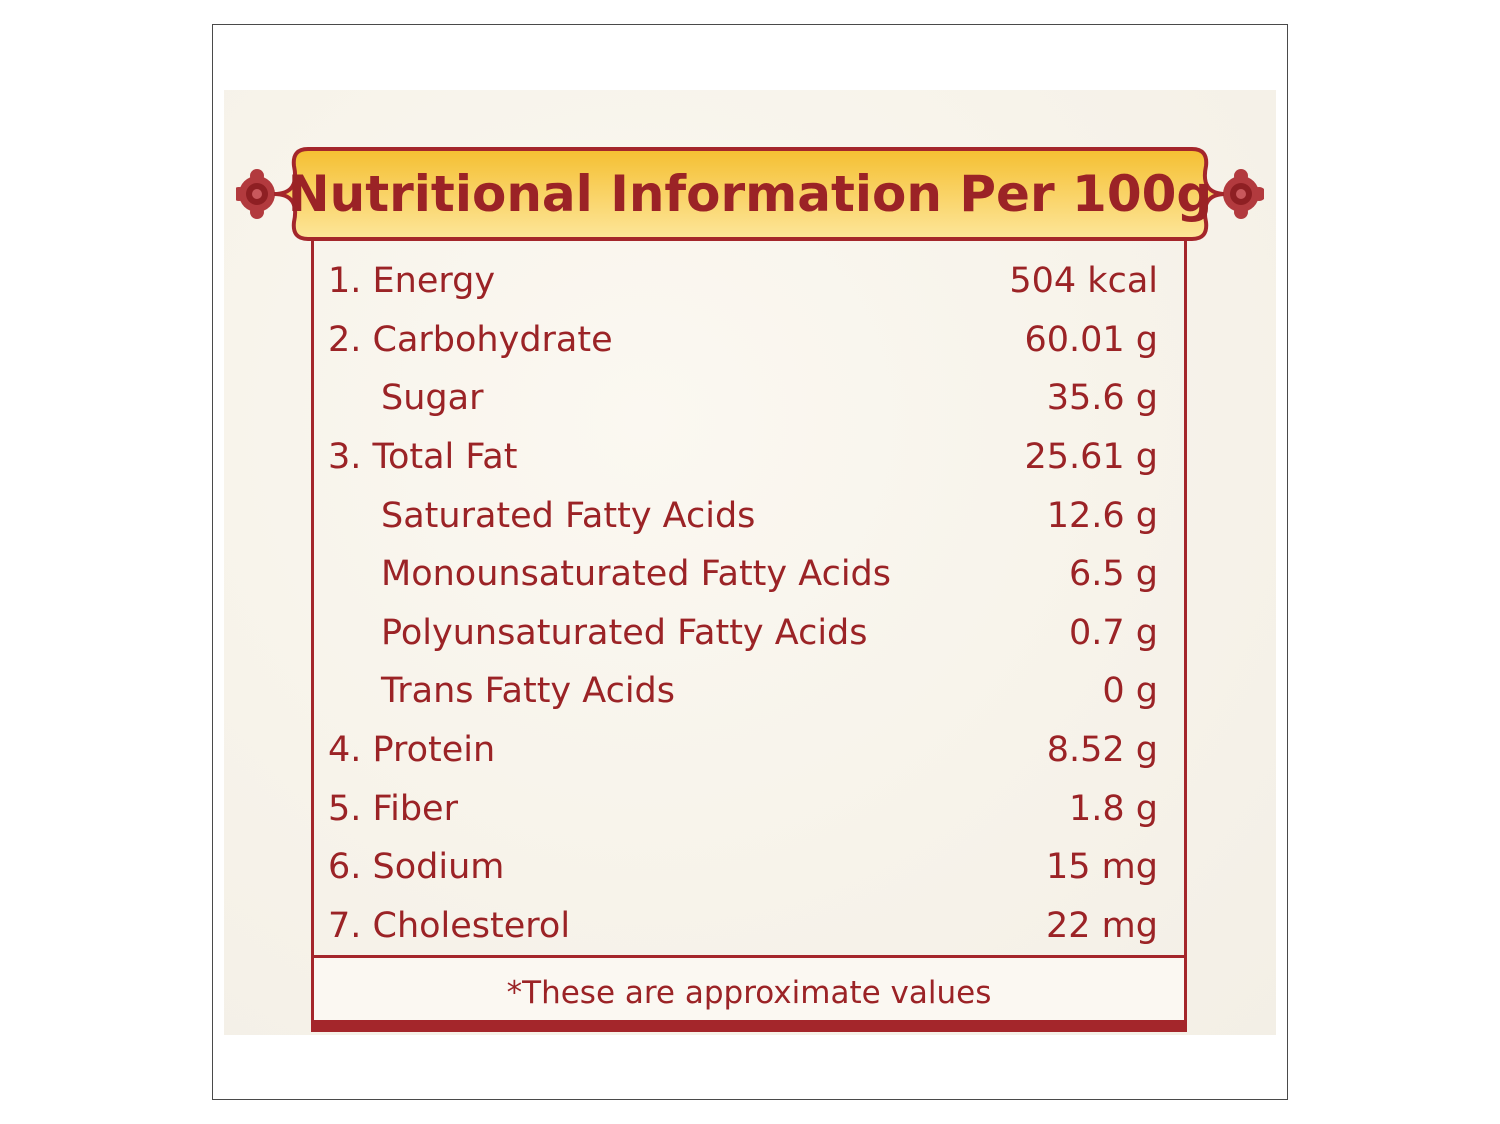 This screenshot has width=1500, height=1124. Describe the element at coordinates (528, 691) in the screenshot. I see `nutrient-name: Trans Fatty Acids` at that location.